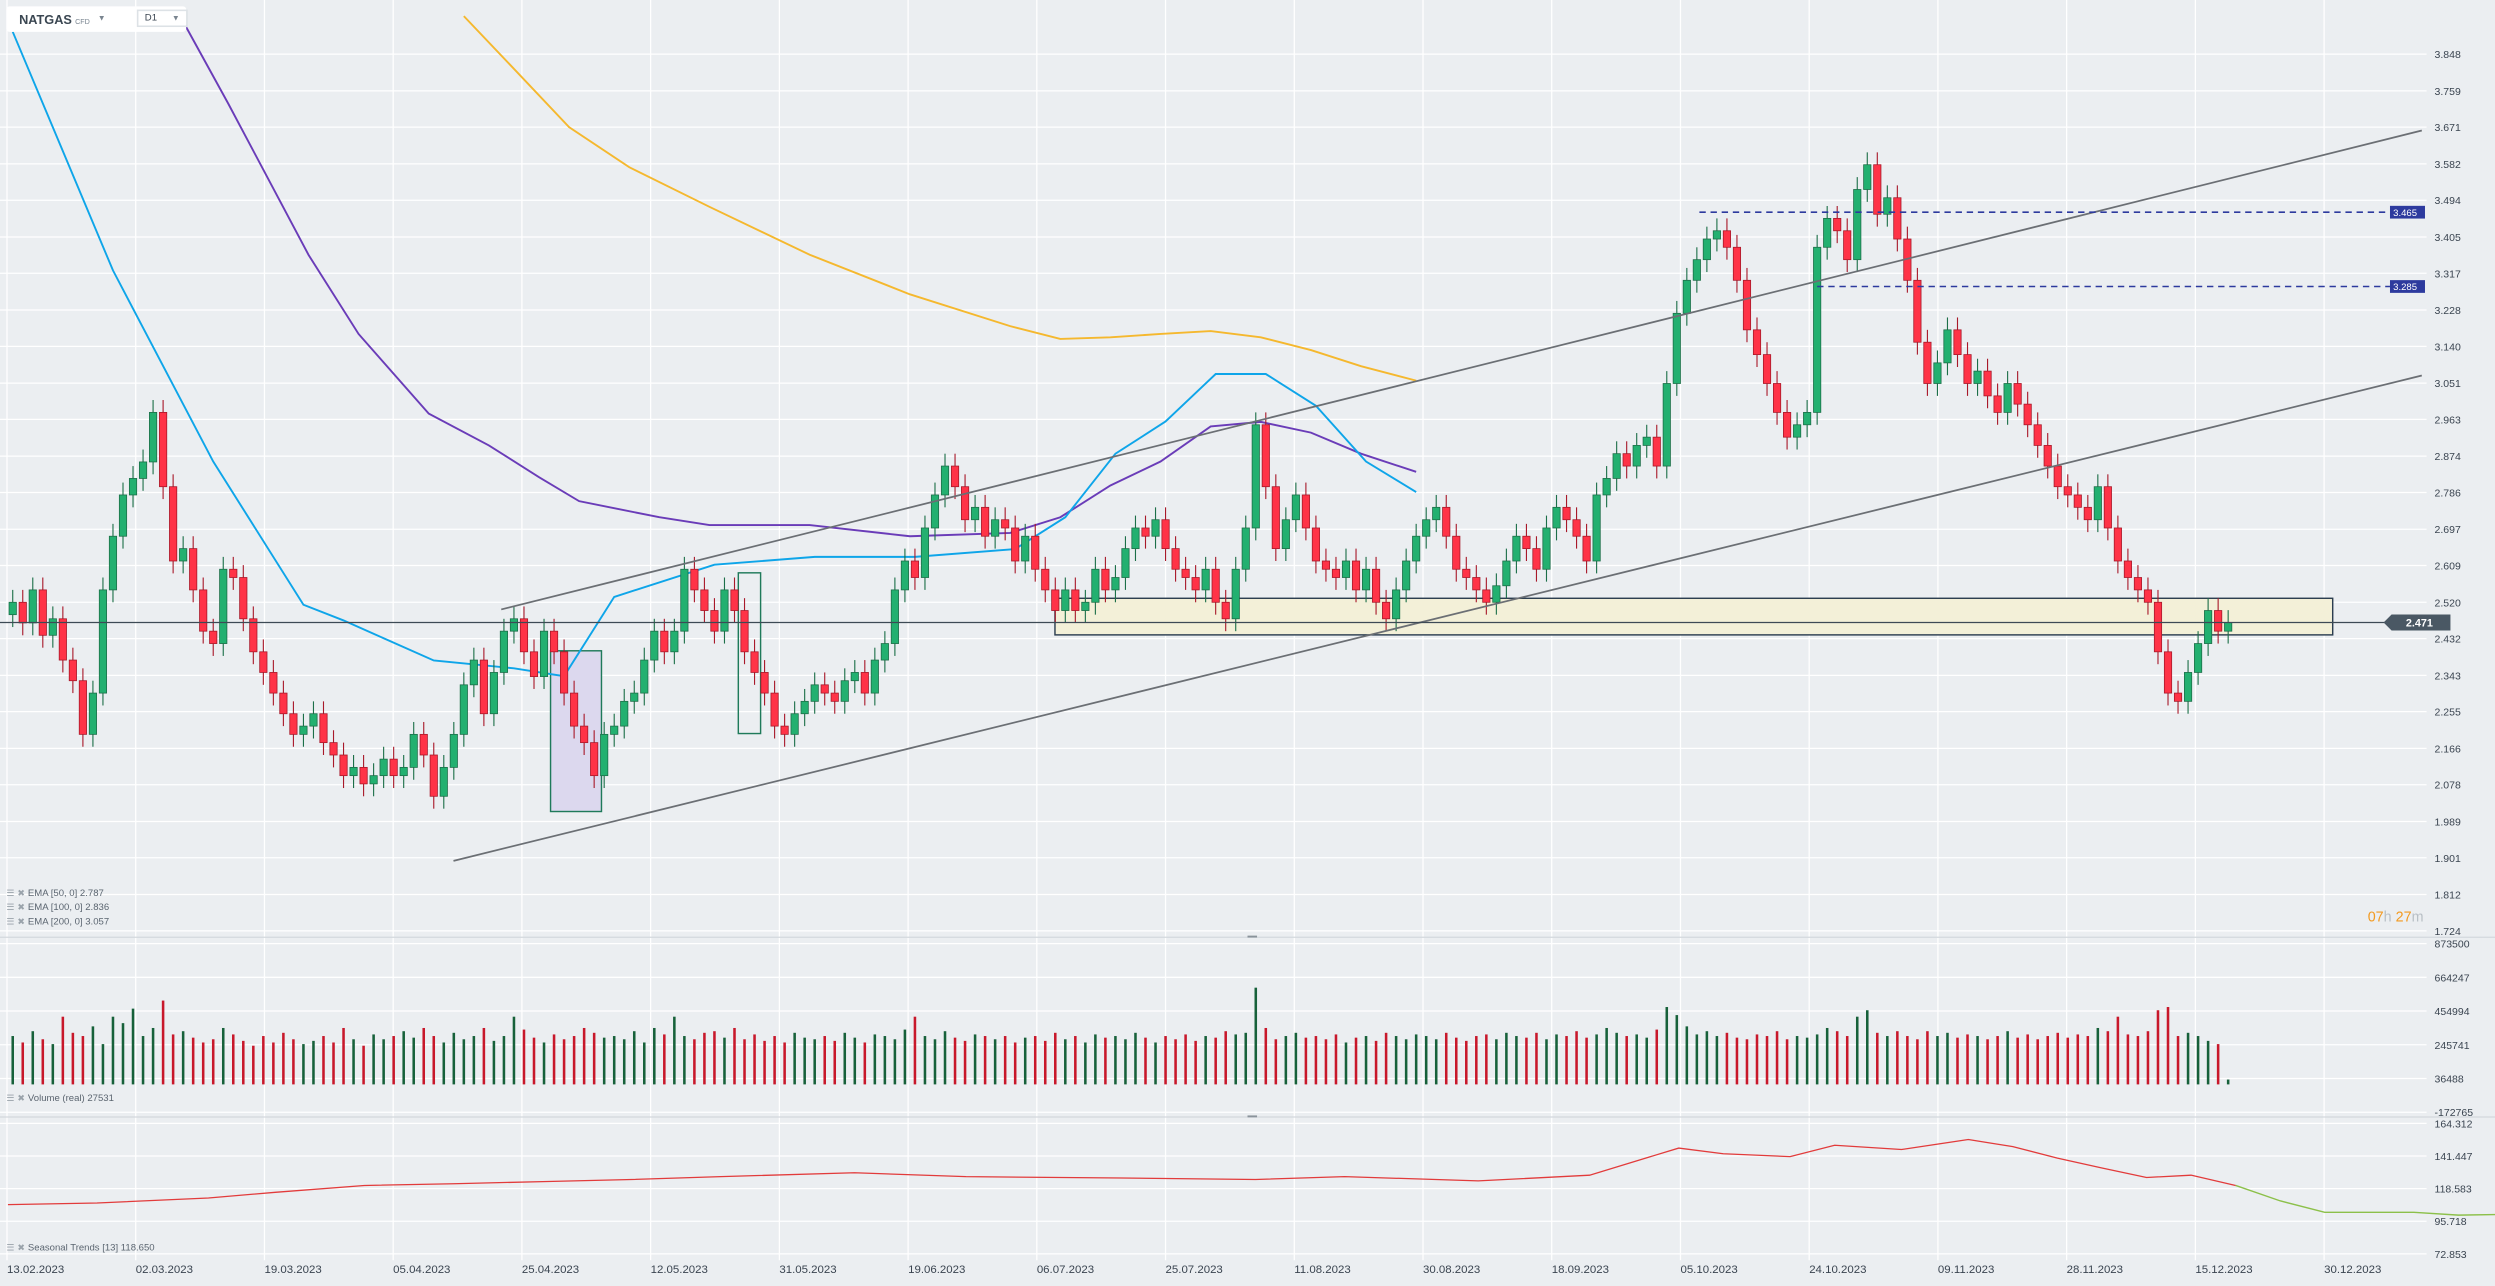 The height and width of the screenshot is (1286, 2495). Describe the element at coordinates (2454, 1157) in the screenshot. I see `seasonal-tick-label: 141.447` at that location.